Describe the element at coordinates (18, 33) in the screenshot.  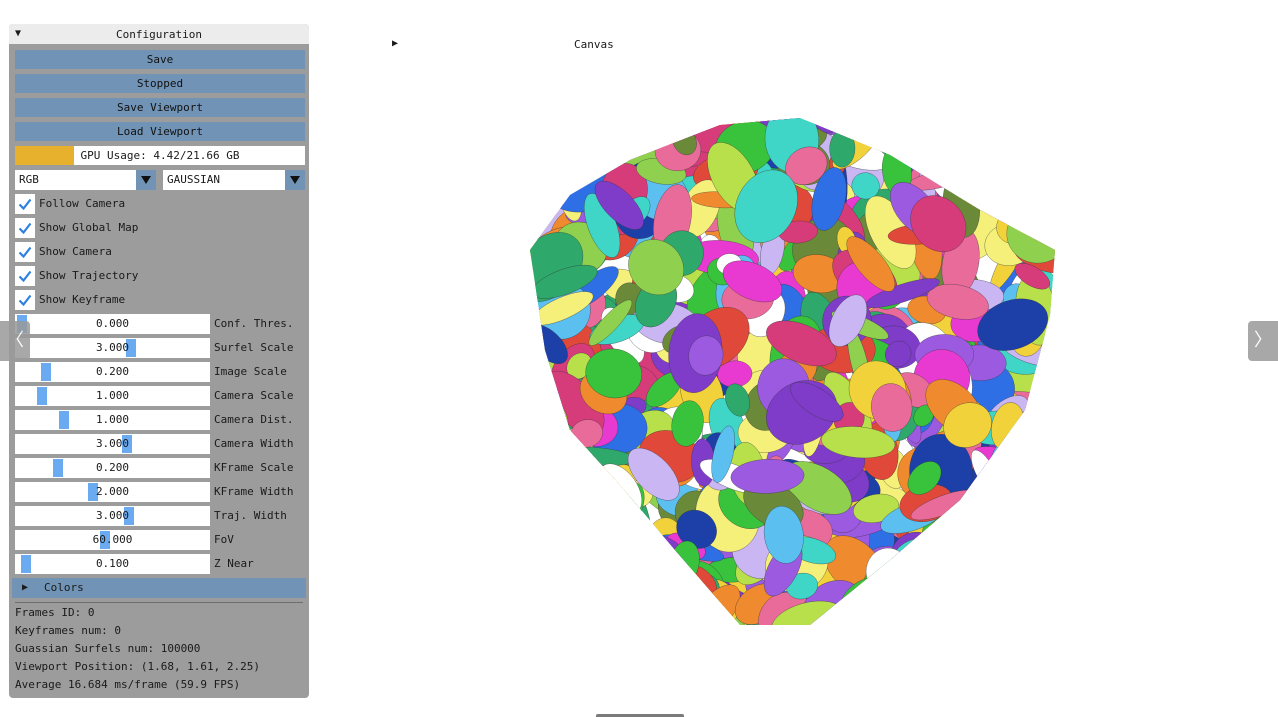
I see `collapse-triangle-icon: ▼` at that location.